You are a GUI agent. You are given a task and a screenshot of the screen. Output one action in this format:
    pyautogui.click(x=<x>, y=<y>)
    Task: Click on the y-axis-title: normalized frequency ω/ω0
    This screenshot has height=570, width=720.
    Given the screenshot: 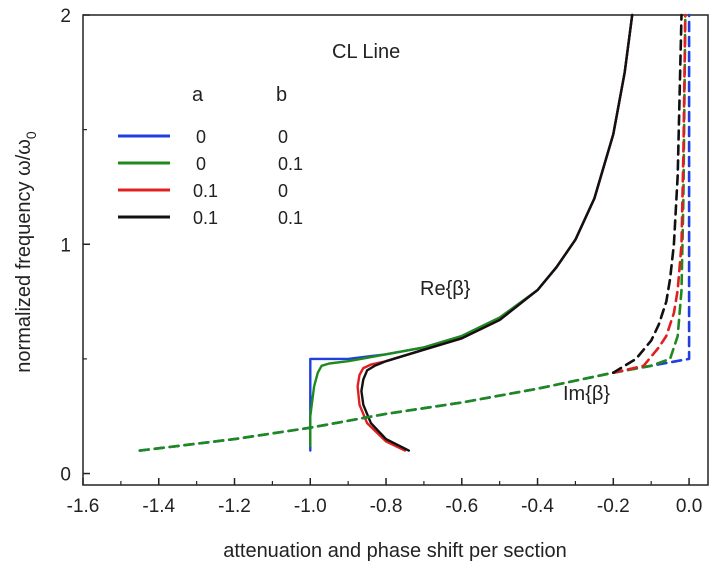 What is the action you would take?
    pyautogui.click(x=26, y=252)
    